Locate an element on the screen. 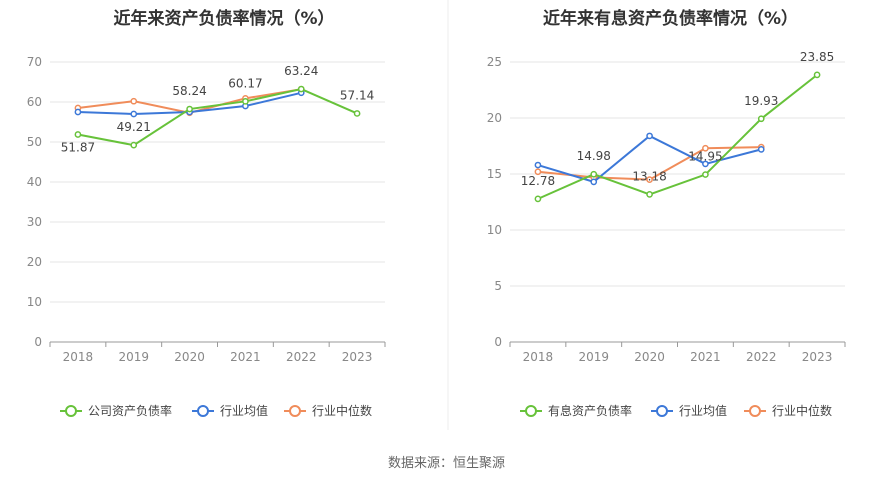  right-chart-title: 近年来有息资产负债率情况（%） is located at coordinates (670, 19).